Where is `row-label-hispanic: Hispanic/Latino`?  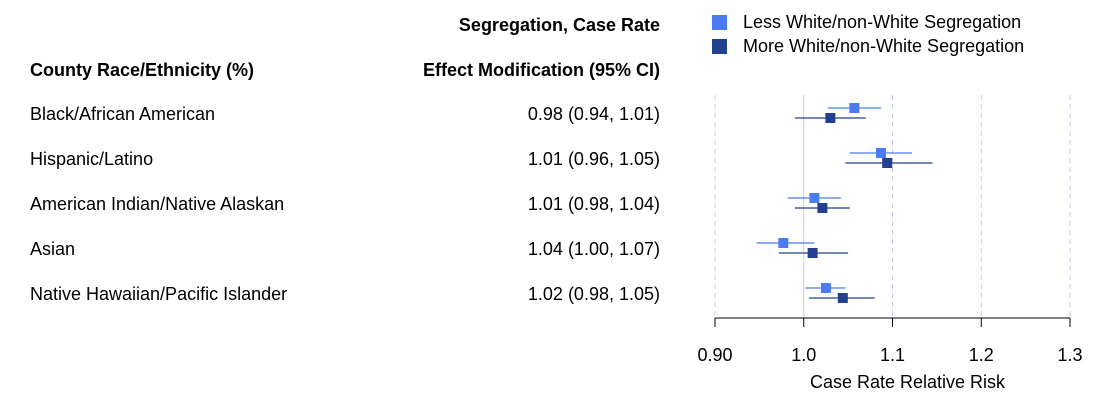 row-label-hispanic: Hispanic/Latino is located at coordinates (92, 159).